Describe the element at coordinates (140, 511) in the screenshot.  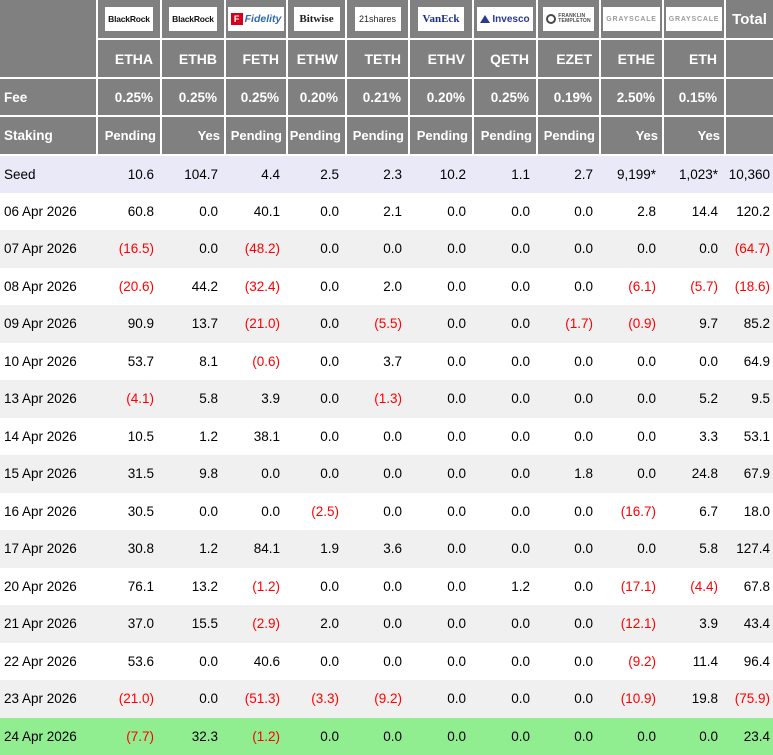
I see `value-cell: 30.5` at that location.